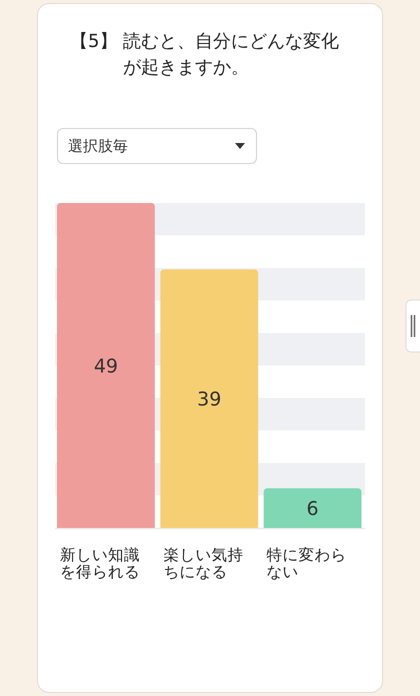 This screenshot has height=696, width=420. What do you see at coordinates (205, 55) in the screenshot?
I see `chart-title: 【5】 読むと、自分にどんな変化が起きますか。` at bounding box center [205, 55].